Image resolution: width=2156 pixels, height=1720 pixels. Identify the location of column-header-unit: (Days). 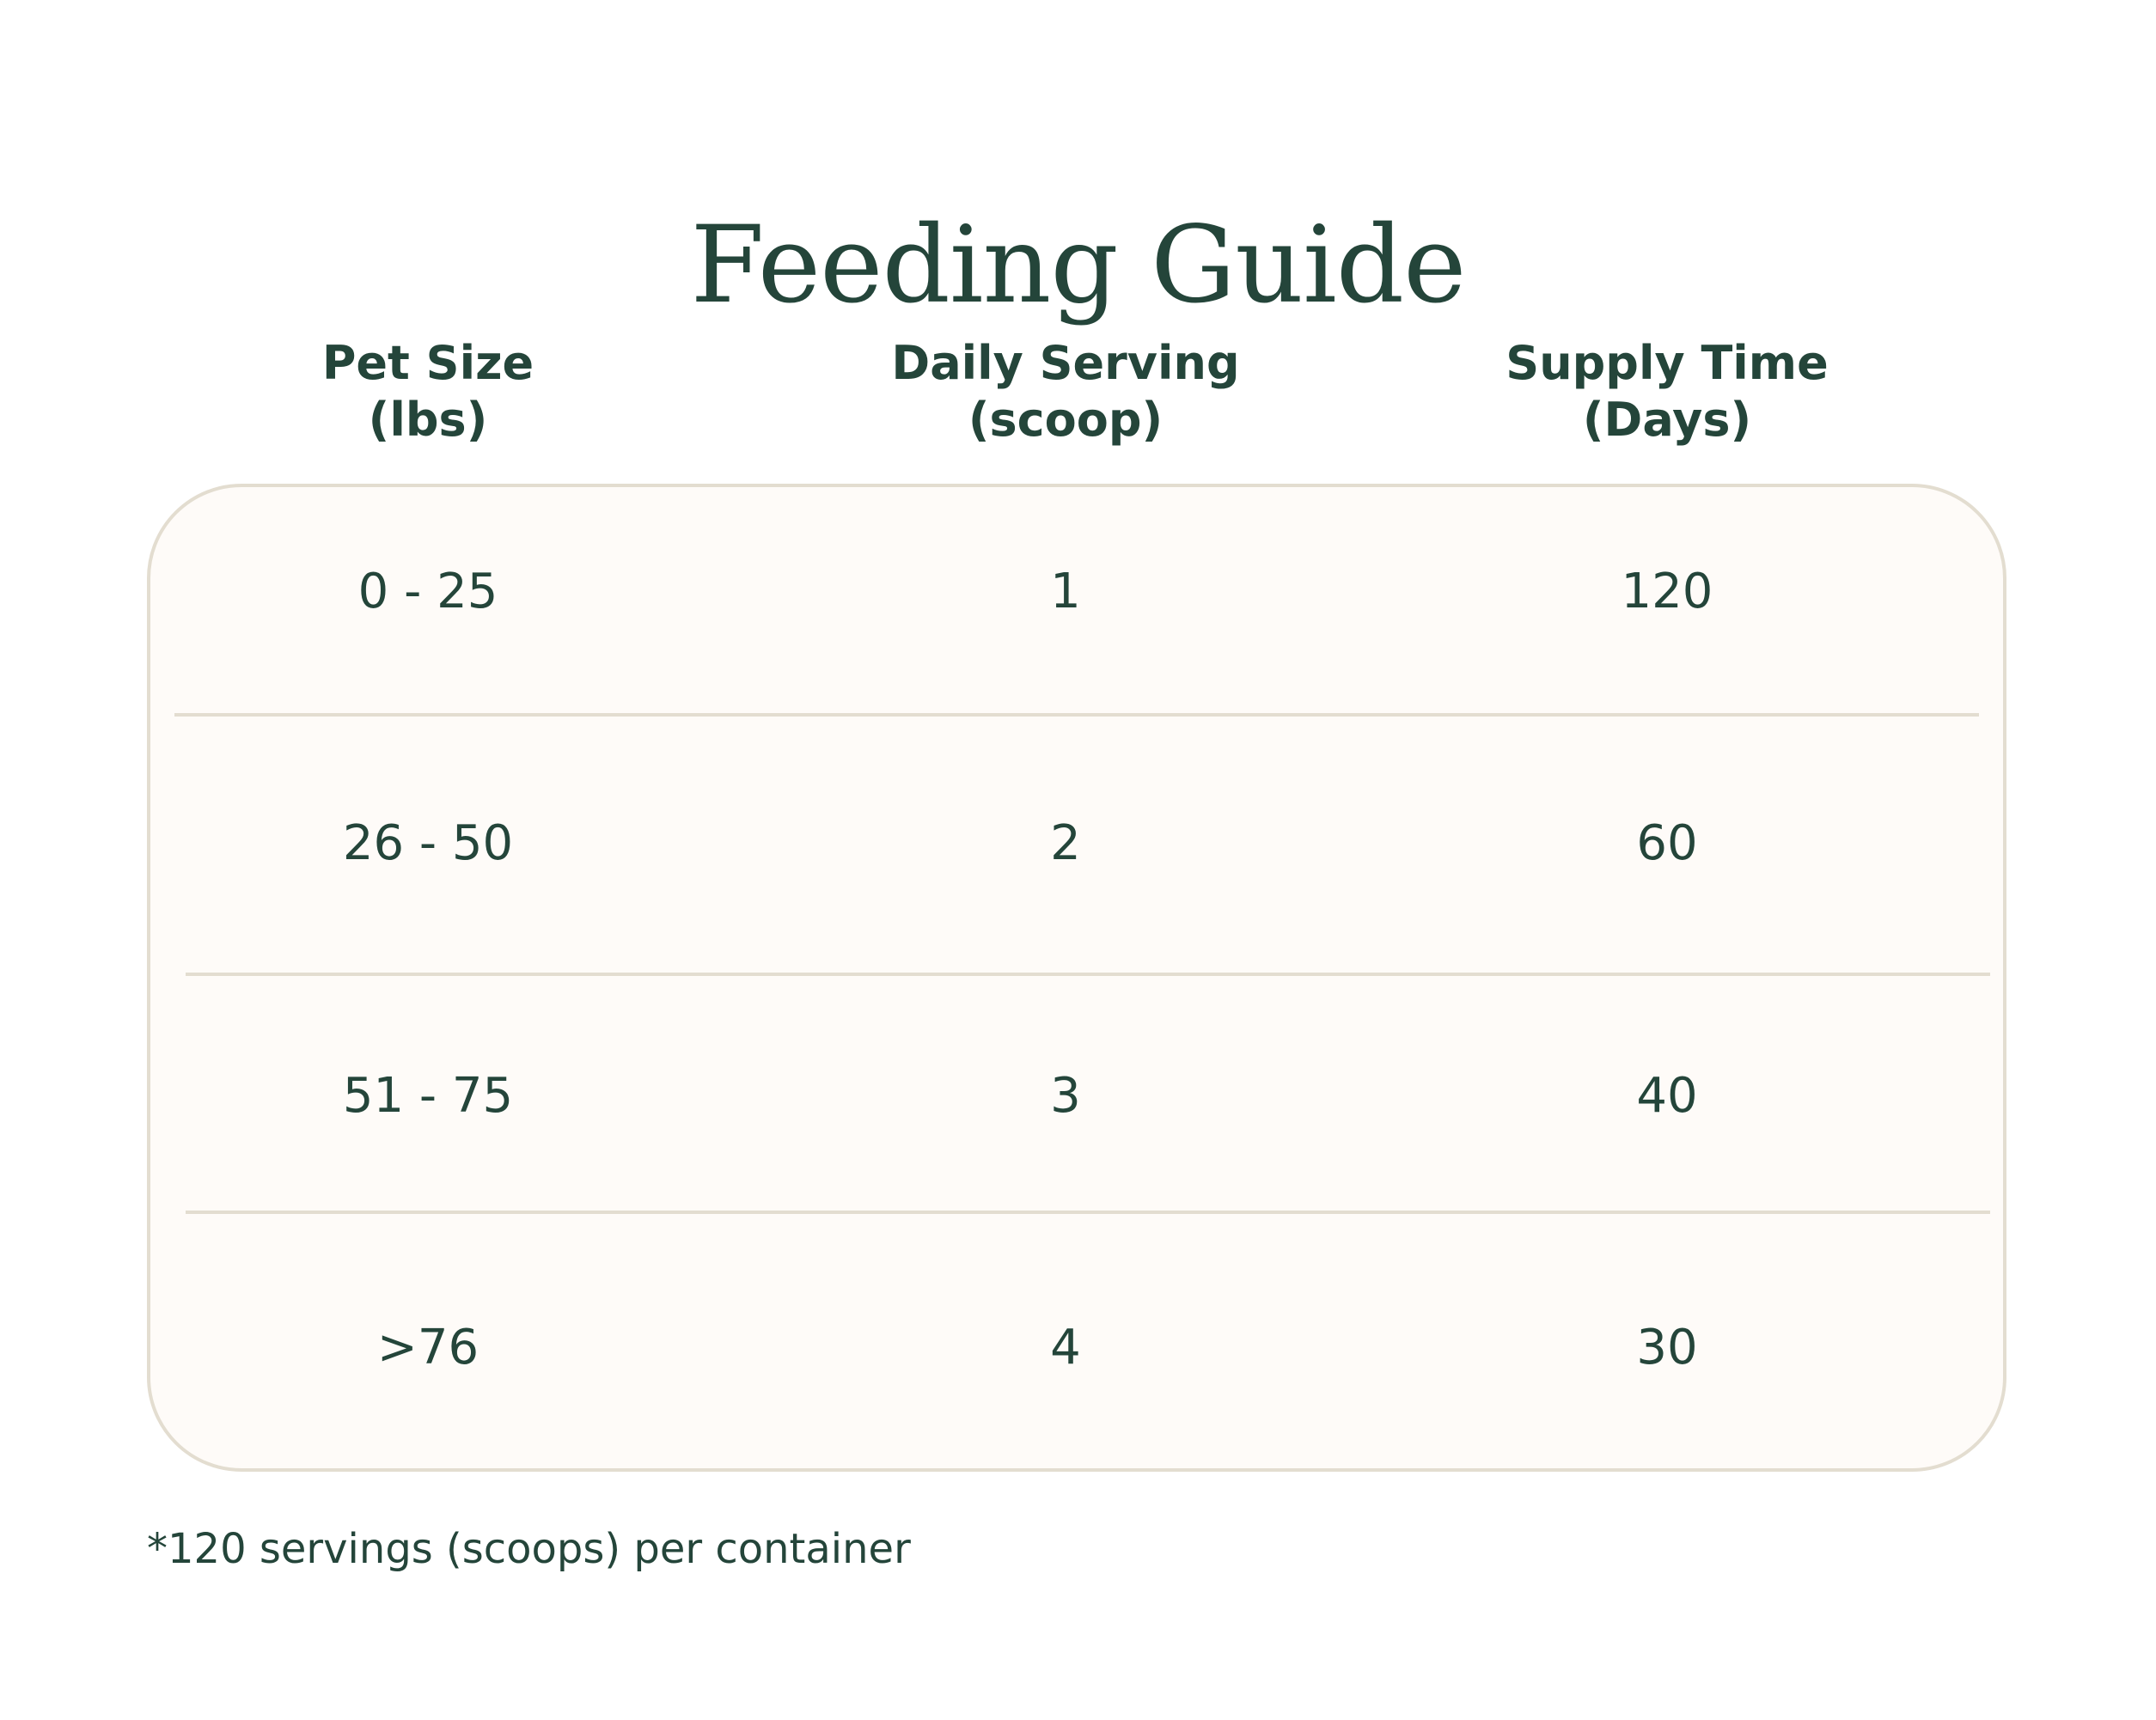
(1667, 420).